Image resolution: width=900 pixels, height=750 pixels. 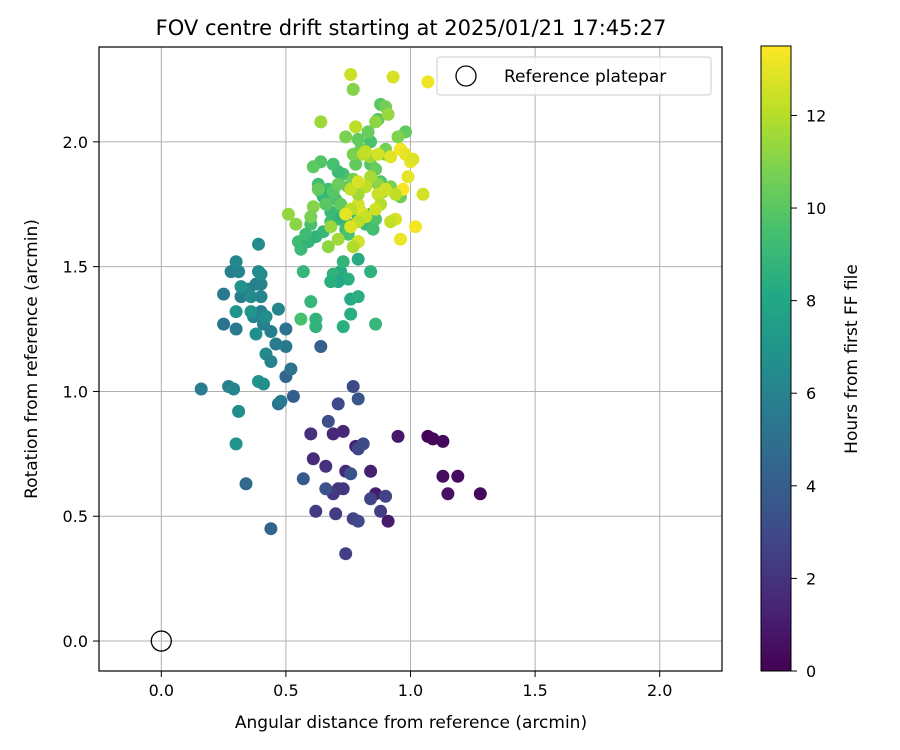 I want to click on colorbar-tick-label: 4, so click(x=811, y=486).